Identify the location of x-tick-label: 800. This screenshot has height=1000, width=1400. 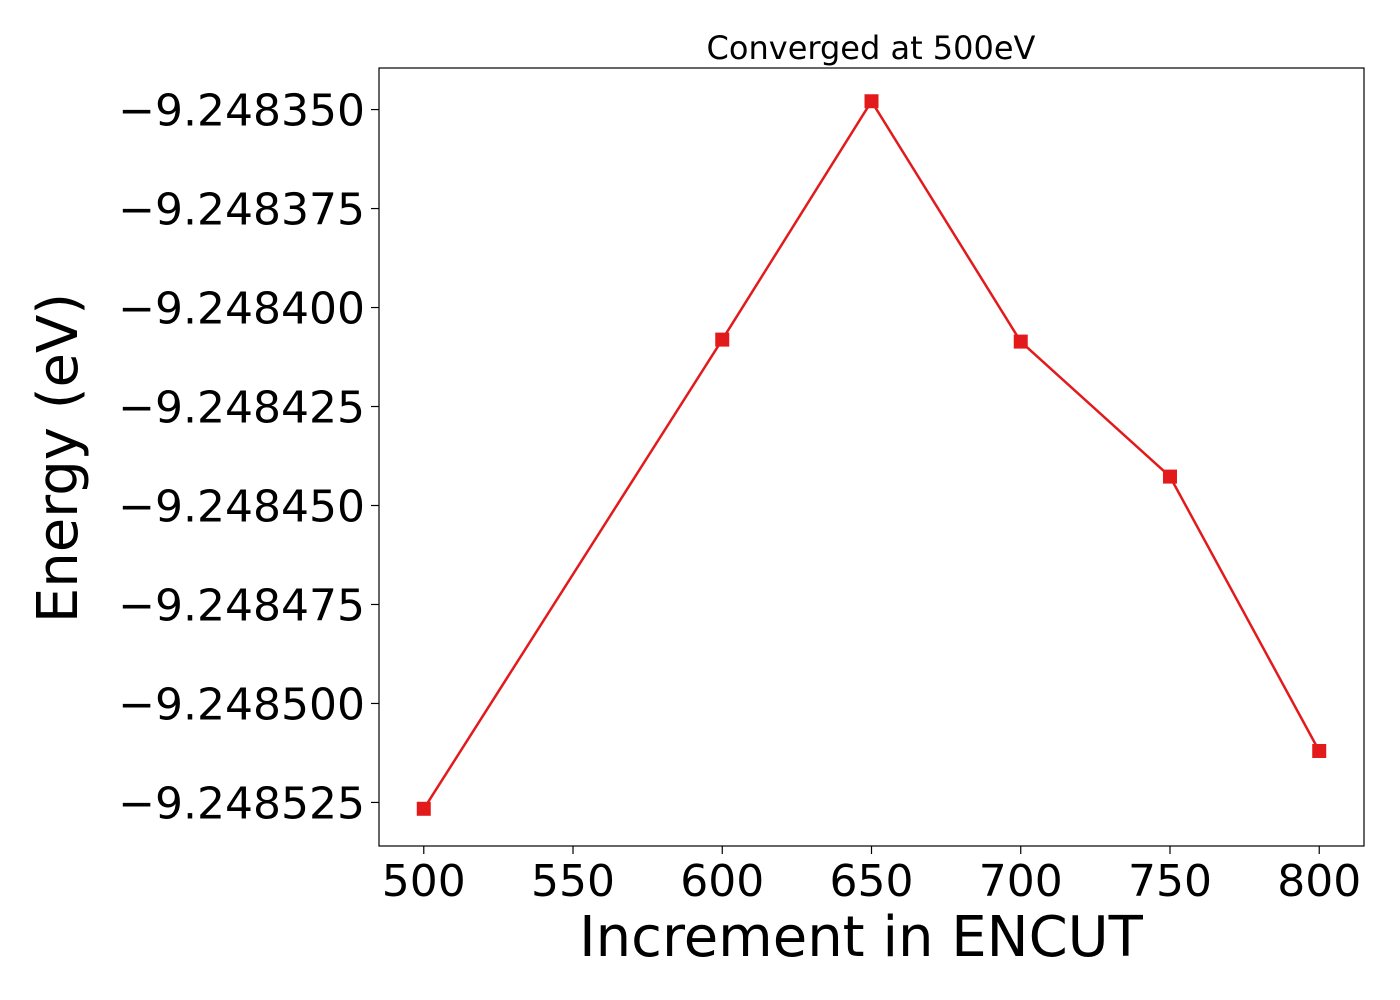
(1319, 881).